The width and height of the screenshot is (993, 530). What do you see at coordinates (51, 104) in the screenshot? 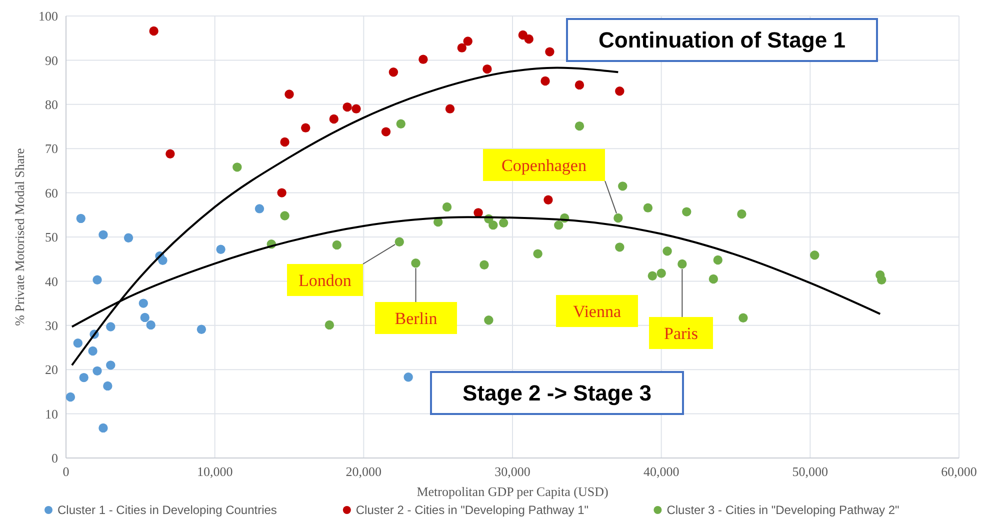
I see `y-tick-label: 80` at bounding box center [51, 104].